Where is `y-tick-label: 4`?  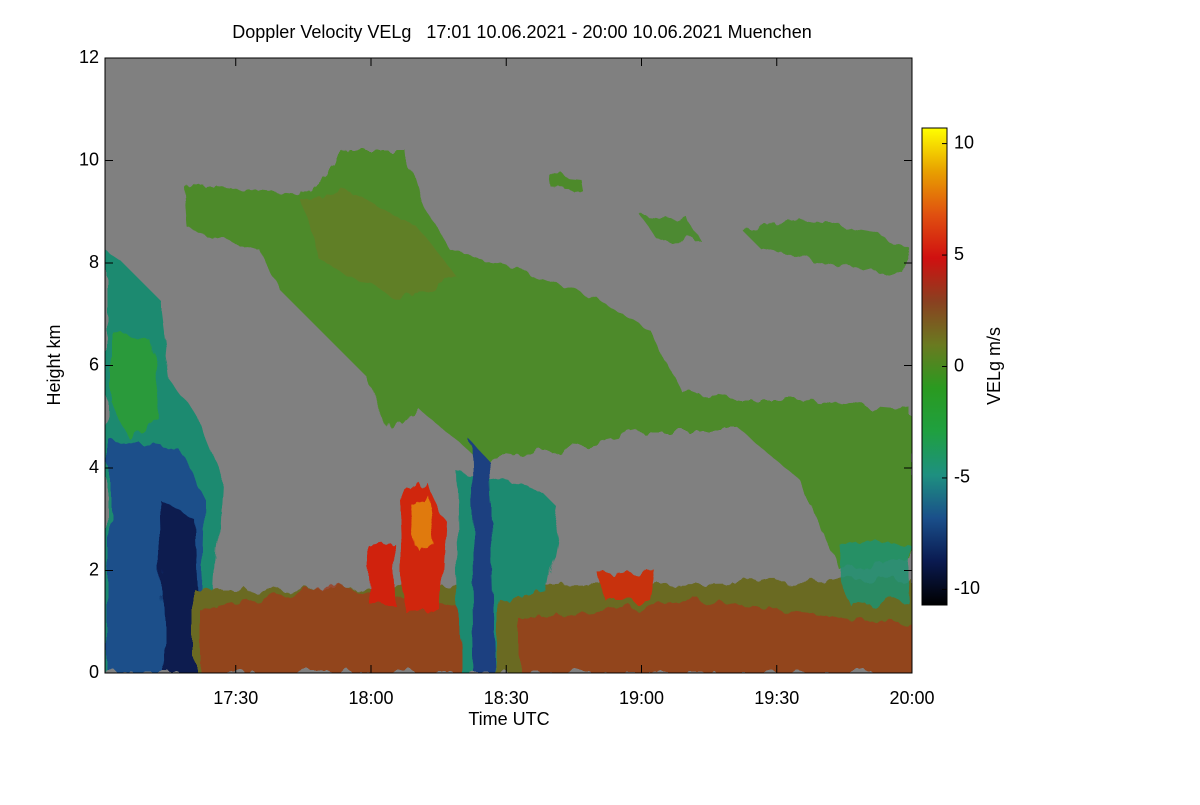
y-tick-label: 4 is located at coordinates (94, 467).